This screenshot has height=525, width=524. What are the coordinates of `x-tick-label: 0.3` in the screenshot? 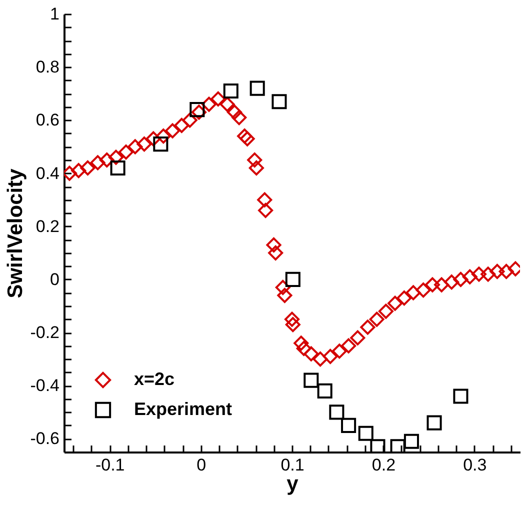 It's located at (475, 465).